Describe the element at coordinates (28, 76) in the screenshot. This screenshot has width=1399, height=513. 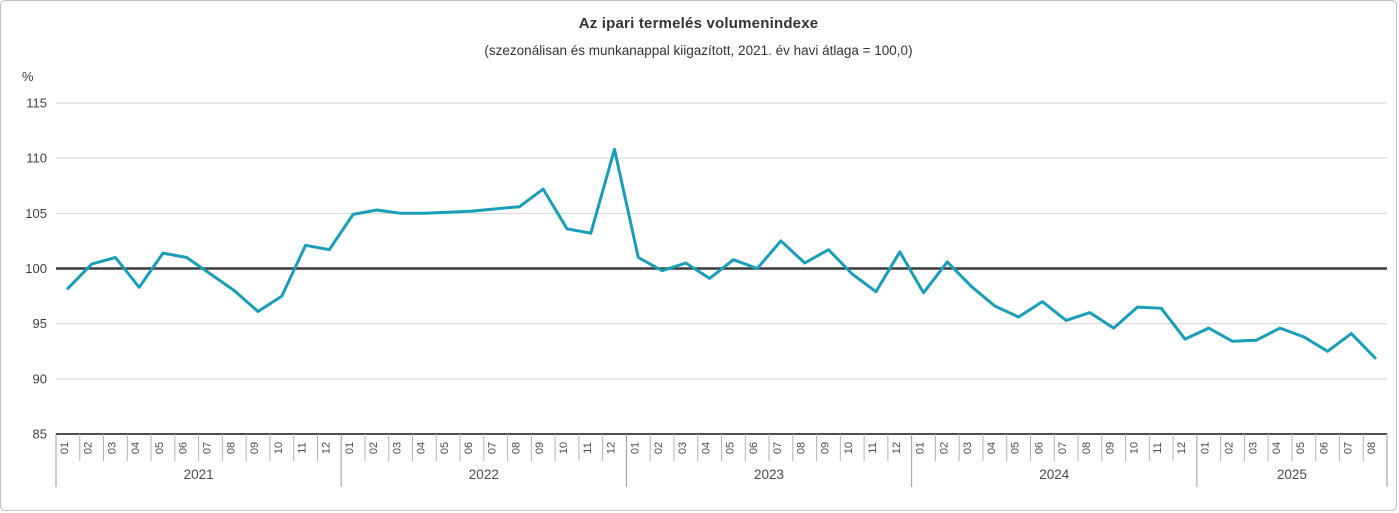
I see `y-axis-unit-label: %` at that location.